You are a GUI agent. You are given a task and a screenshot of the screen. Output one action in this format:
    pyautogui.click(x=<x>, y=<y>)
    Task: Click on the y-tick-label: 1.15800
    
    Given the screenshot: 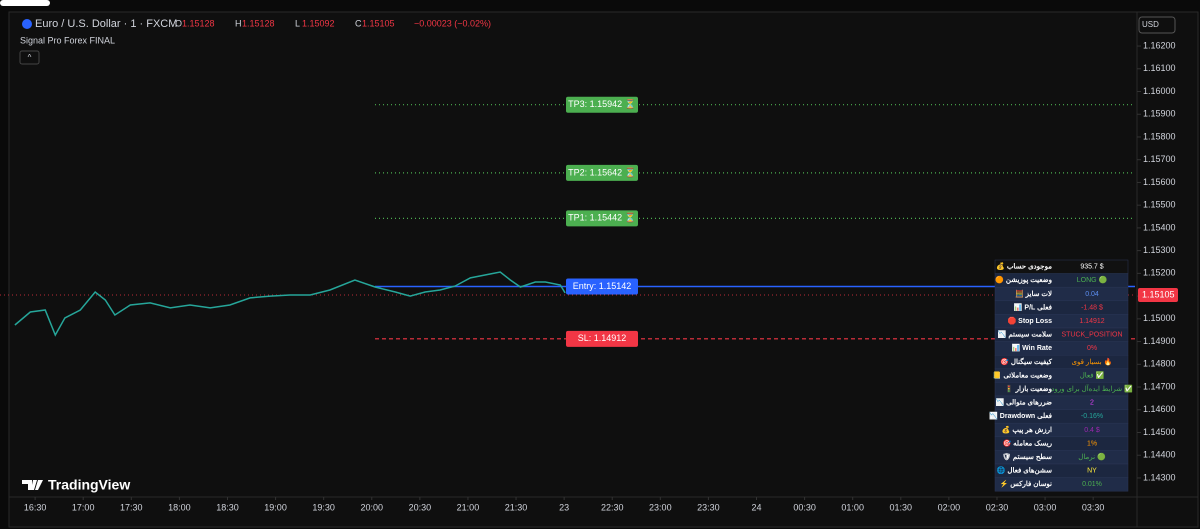 What is the action you would take?
    pyautogui.click(x=1159, y=136)
    